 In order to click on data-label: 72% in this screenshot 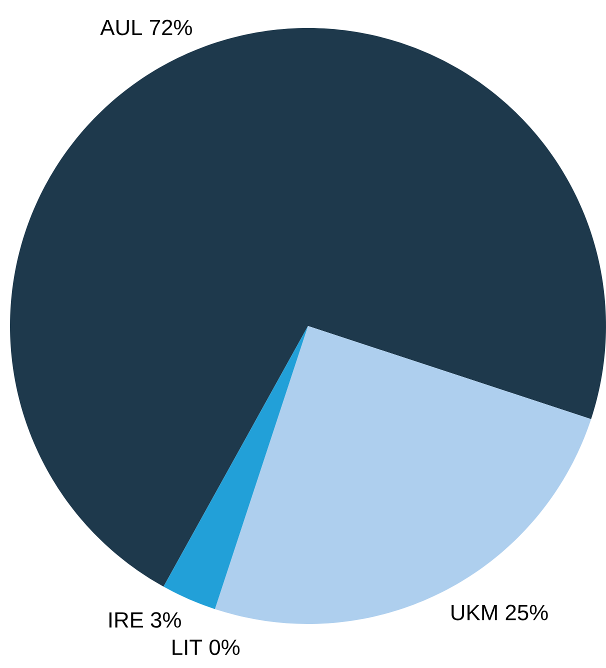, I will do `click(171, 28)`.